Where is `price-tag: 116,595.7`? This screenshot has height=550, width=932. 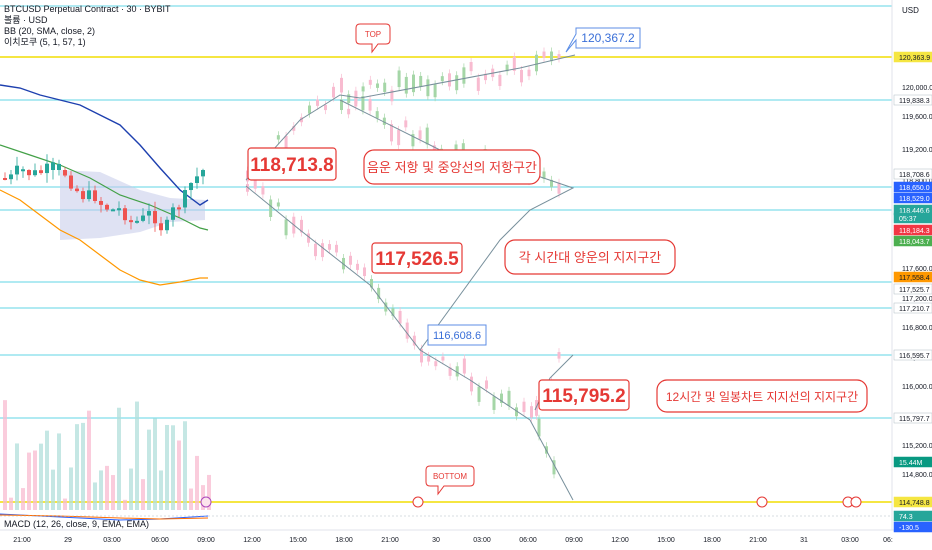 price-tag: 116,595.7 is located at coordinates (912, 355).